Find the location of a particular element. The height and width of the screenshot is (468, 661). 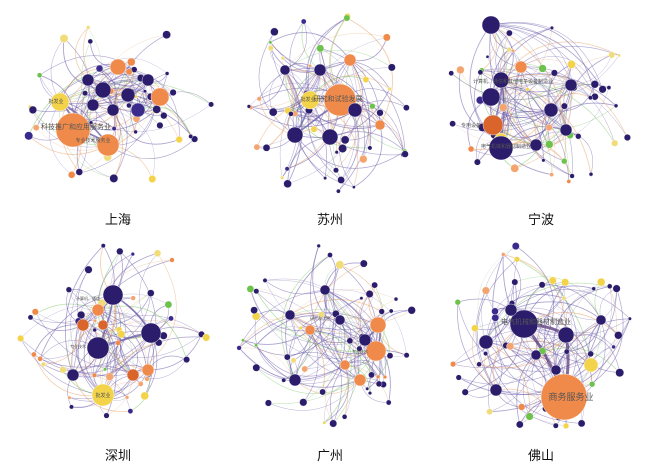

nodes-shanghai is located at coordinates (119, 104).